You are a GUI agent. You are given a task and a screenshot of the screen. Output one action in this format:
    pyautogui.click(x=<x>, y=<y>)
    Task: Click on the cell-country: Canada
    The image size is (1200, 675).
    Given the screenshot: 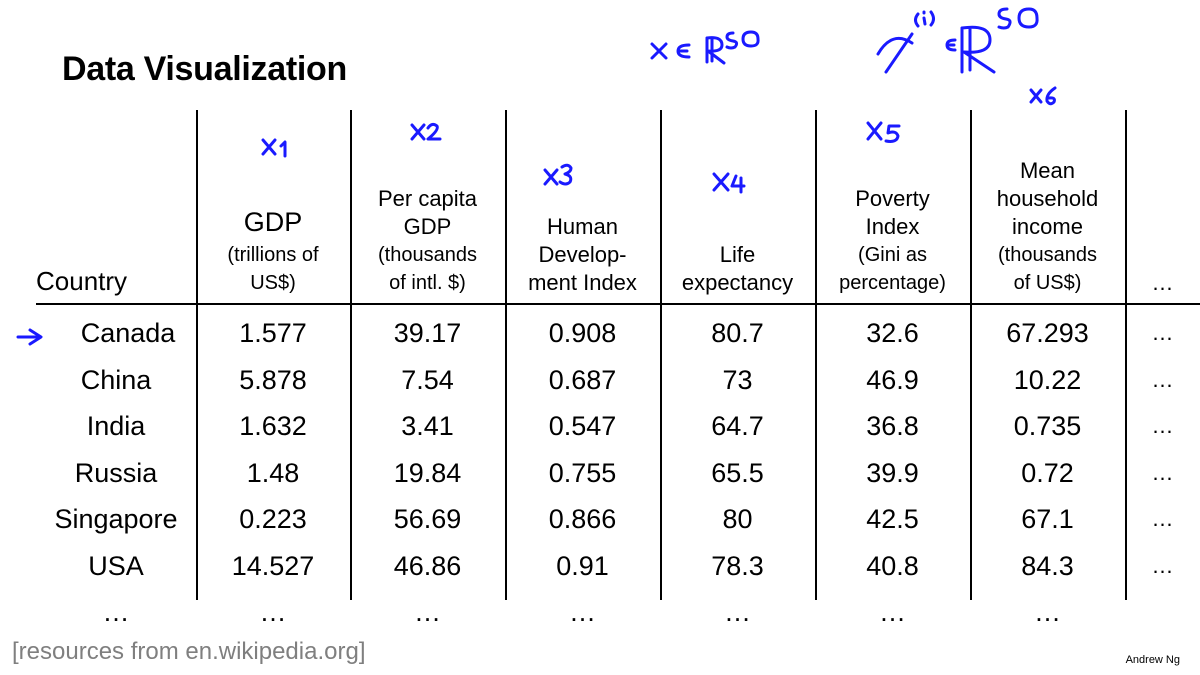 What is the action you would take?
    pyautogui.click(x=128, y=333)
    